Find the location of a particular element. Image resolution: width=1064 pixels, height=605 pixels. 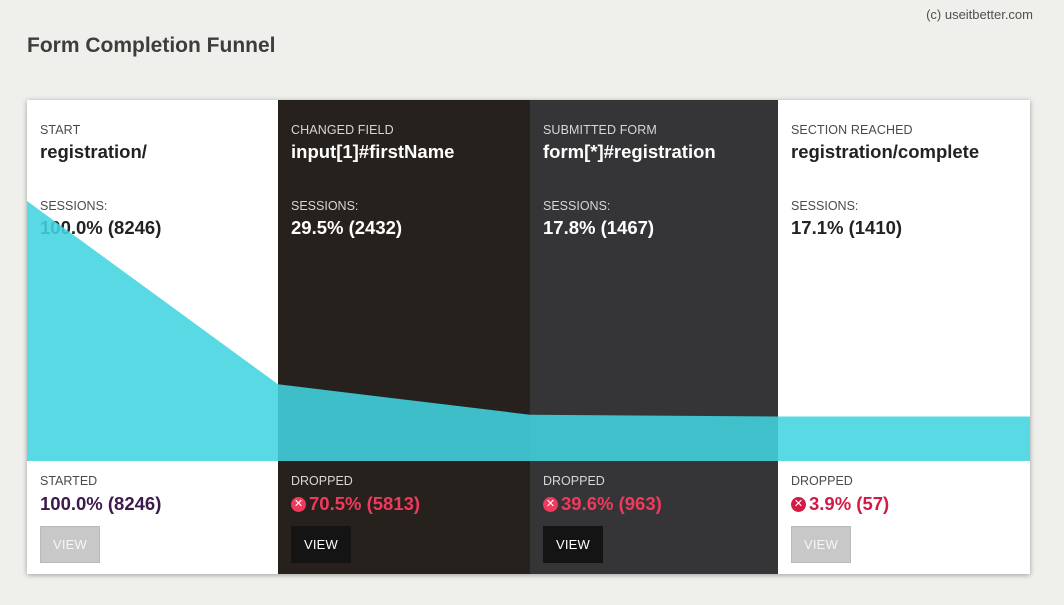

page-title: Form Completion Funnel is located at coordinates (151, 45).